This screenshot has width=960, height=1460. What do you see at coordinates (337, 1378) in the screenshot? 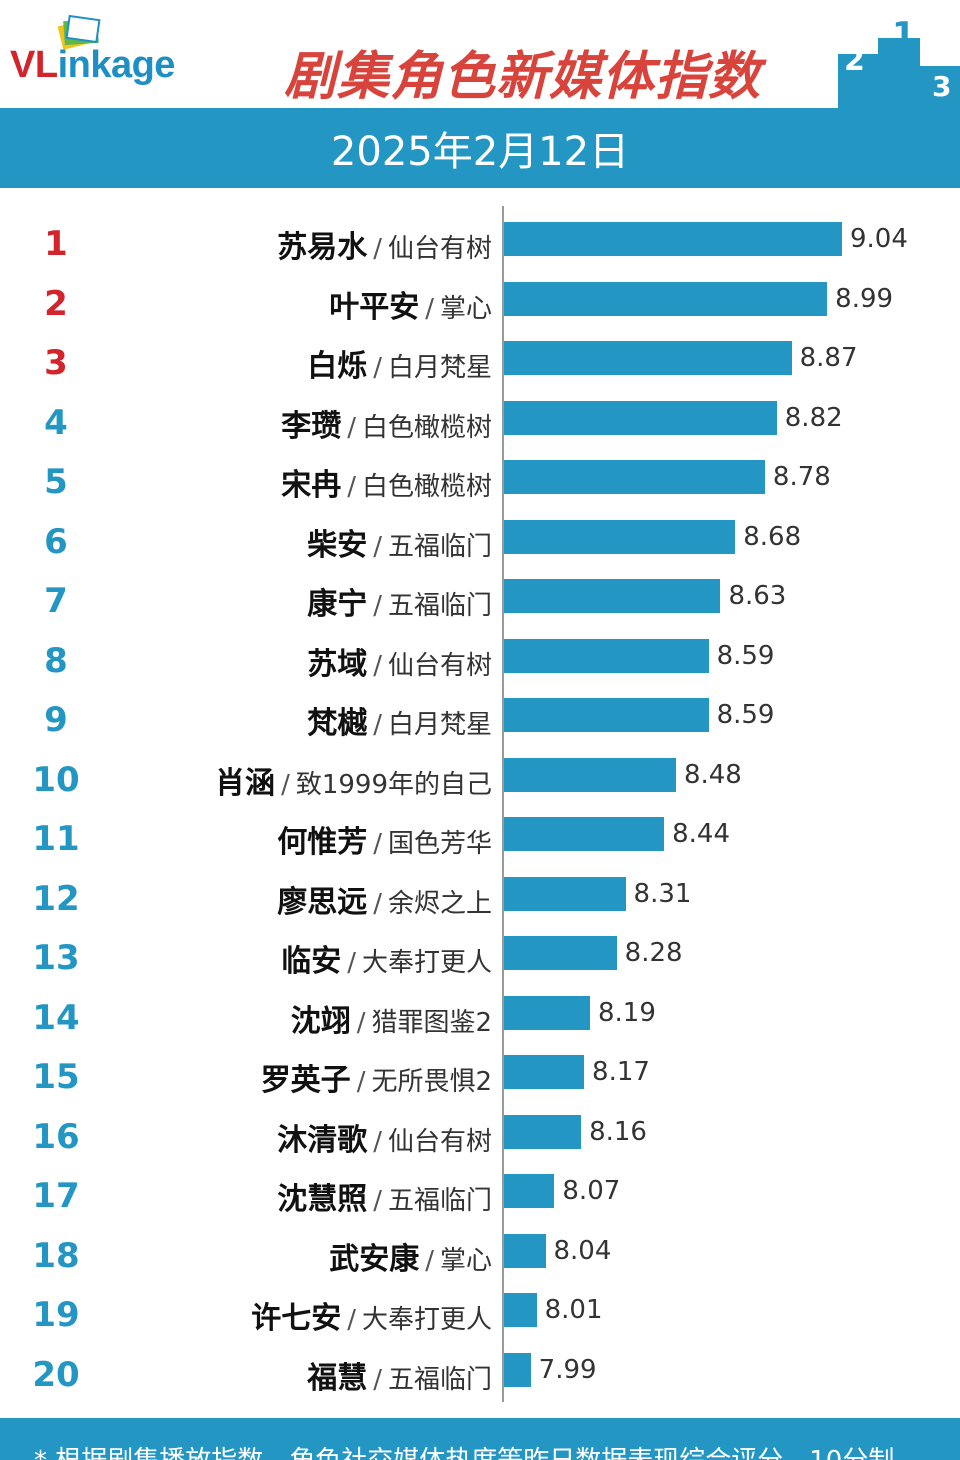
I see `character-name: 福慧` at bounding box center [337, 1378].